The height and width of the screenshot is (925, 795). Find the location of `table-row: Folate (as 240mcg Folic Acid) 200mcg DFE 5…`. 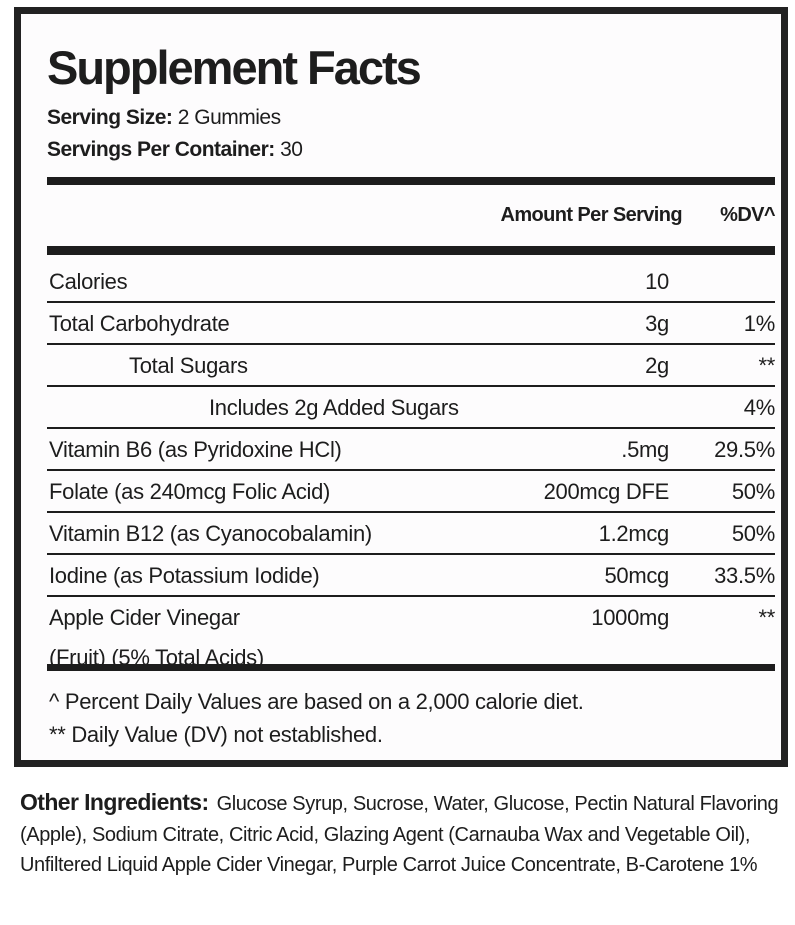

table-row: Folate (as 240mcg Folic Acid) 200mcg DFE 5… is located at coordinates (411, 492).